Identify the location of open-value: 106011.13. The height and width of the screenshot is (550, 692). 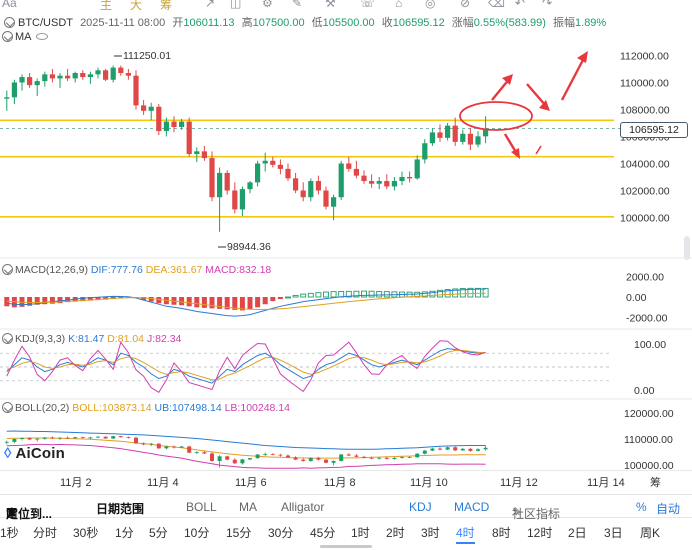
(209, 23).